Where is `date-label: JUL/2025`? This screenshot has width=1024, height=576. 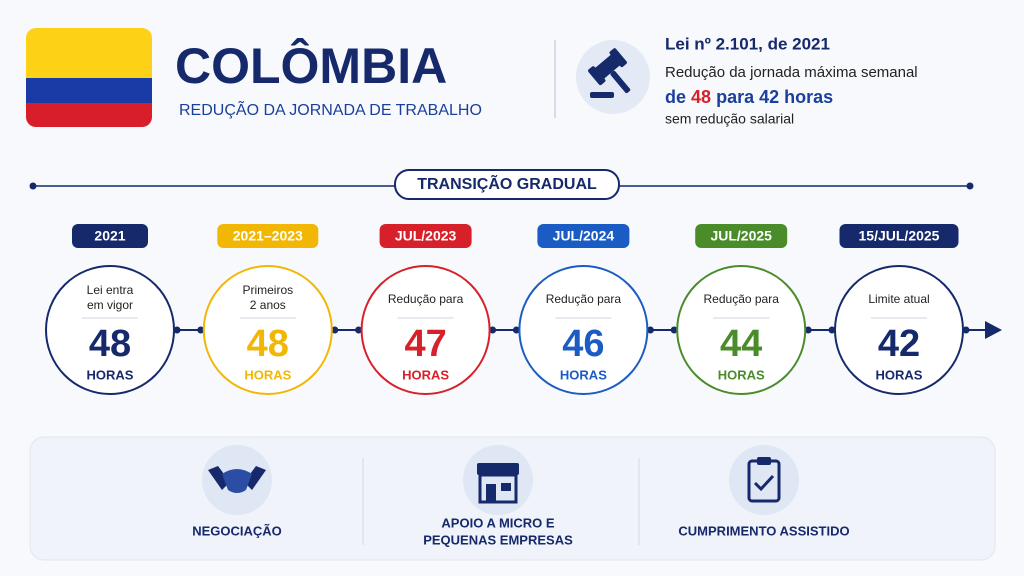 date-label: JUL/2025 is located at coordinates (741, 236).